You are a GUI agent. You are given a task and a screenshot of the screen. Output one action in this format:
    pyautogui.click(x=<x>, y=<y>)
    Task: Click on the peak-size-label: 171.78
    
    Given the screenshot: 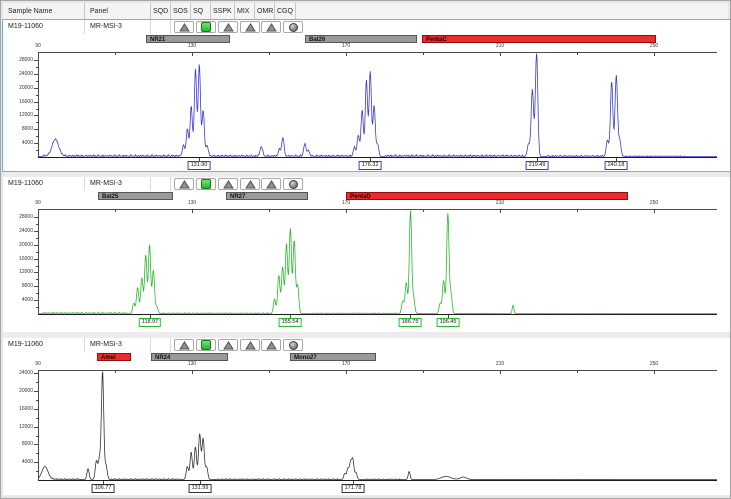 What is the action you would take?
    pyautogui.click(x=353, y=488)
    